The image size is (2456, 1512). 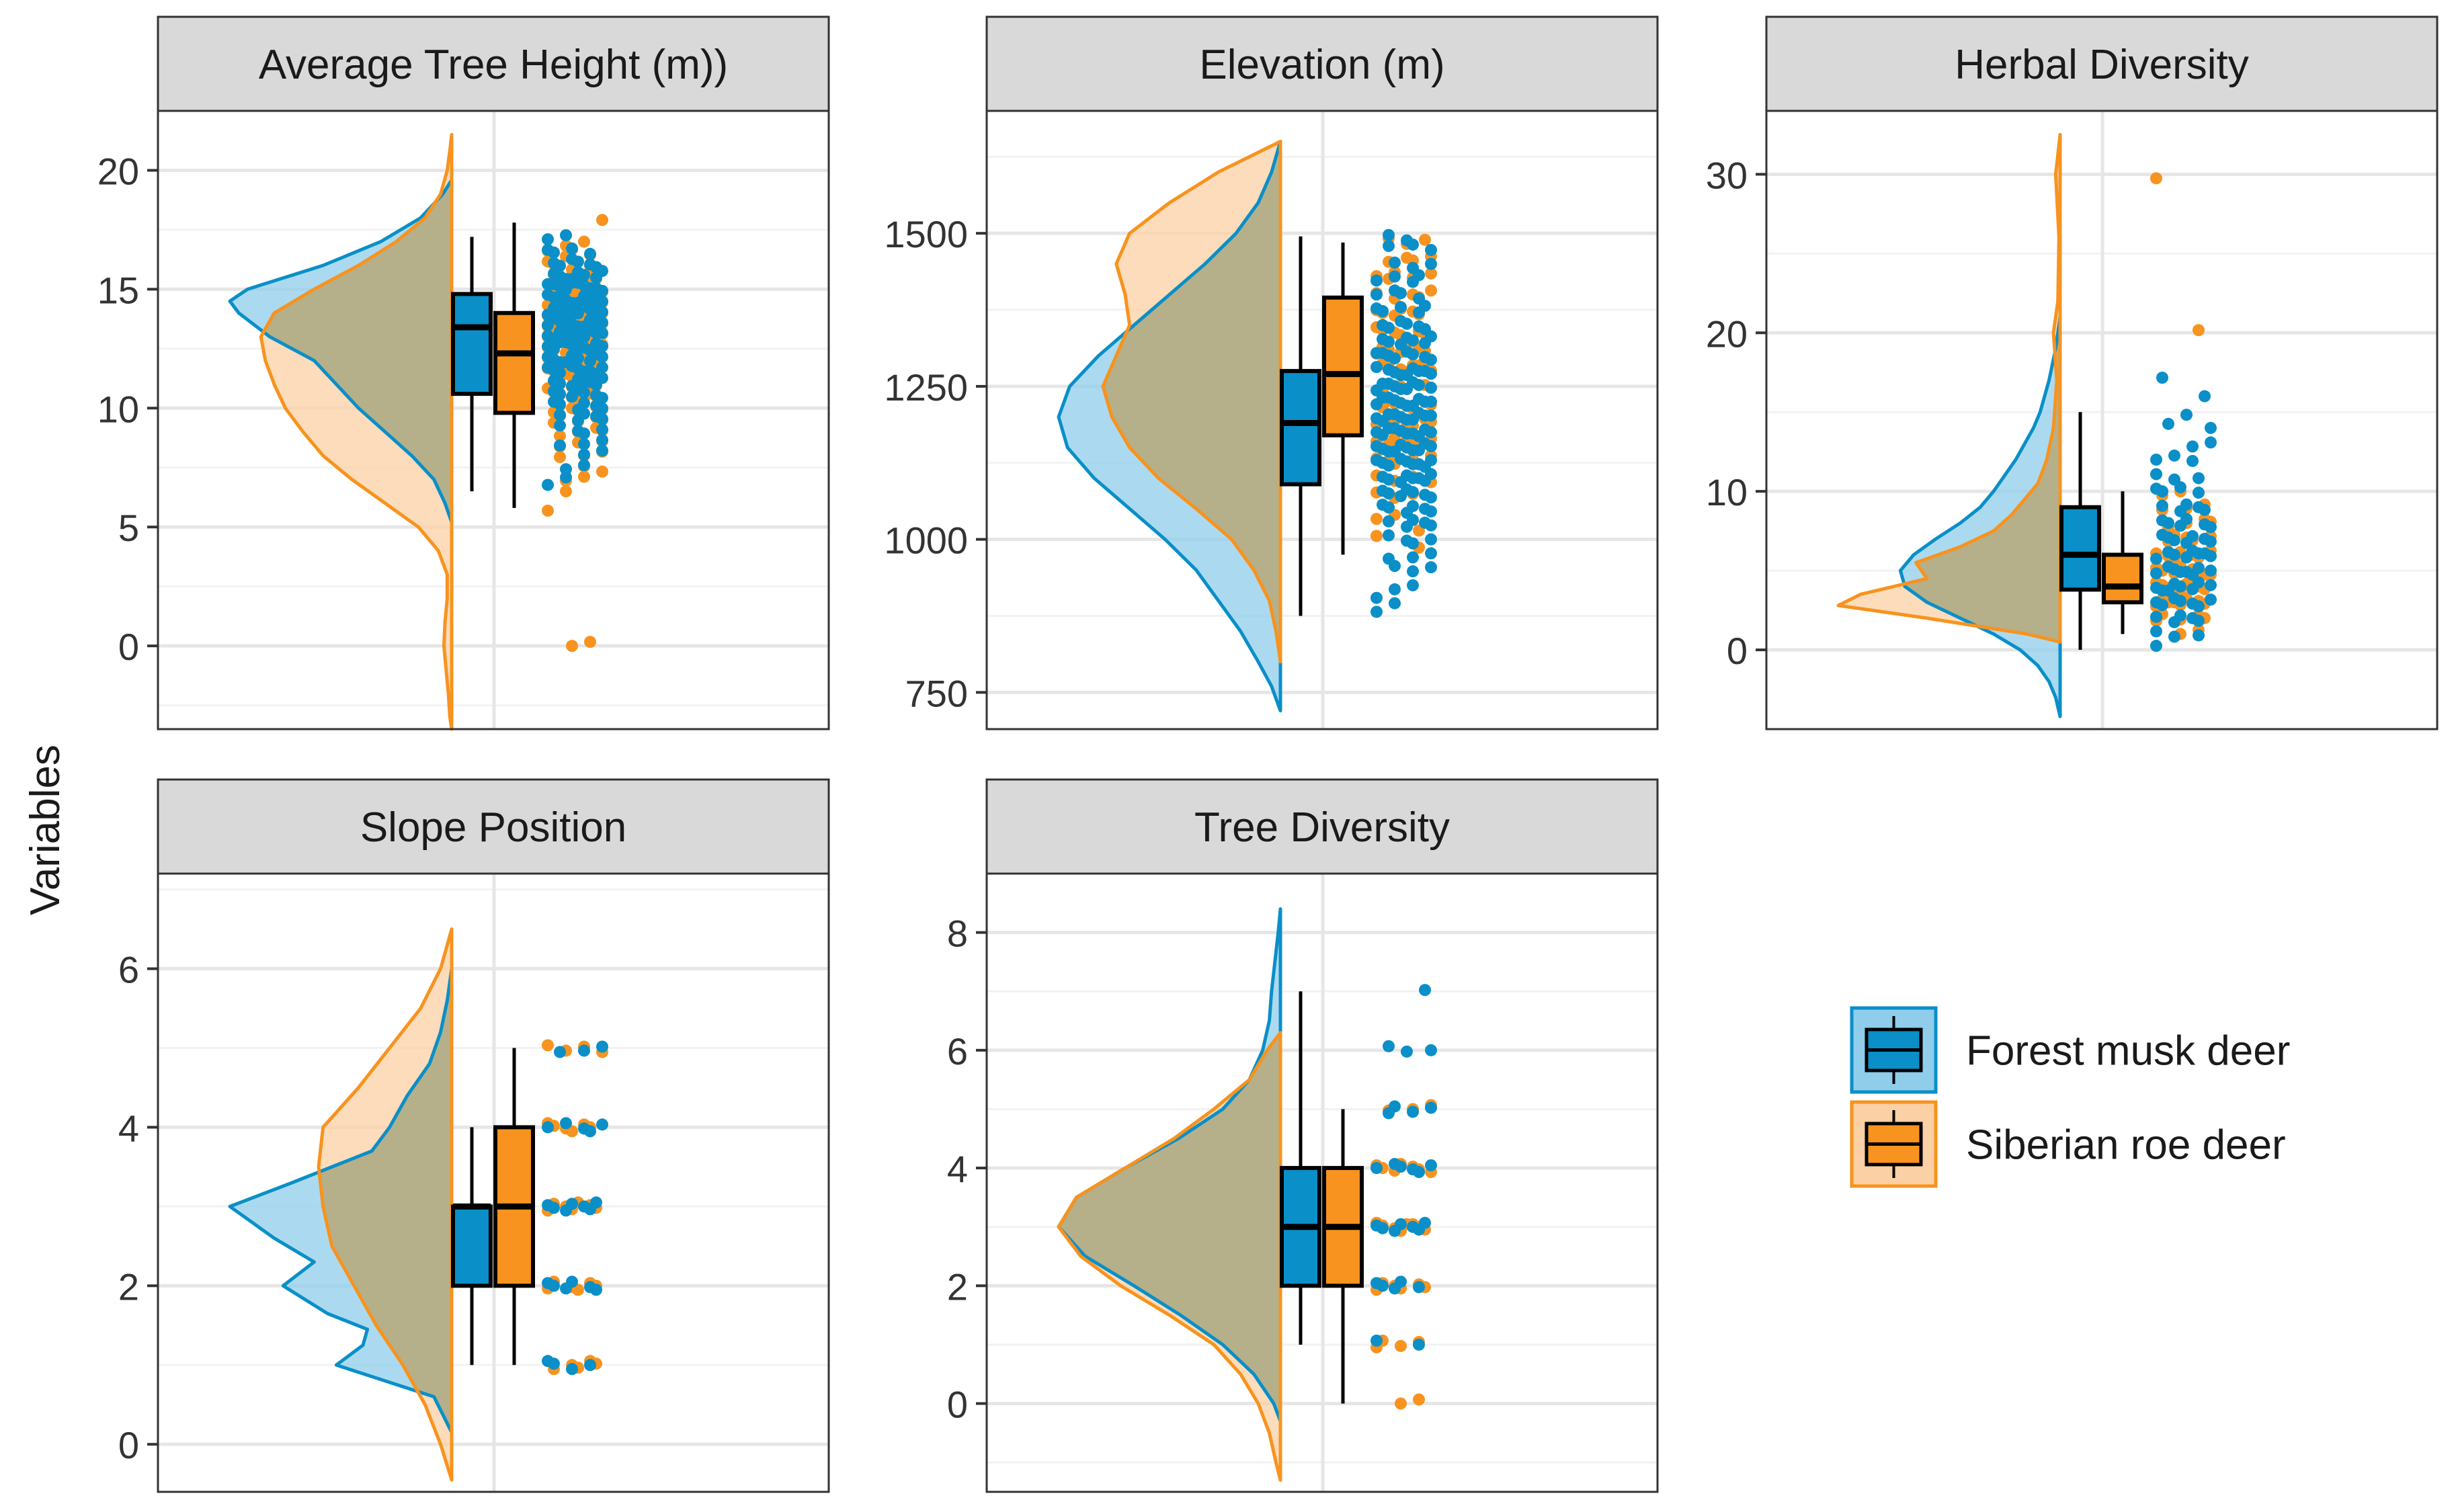 I want to click on facet-title: Average Tree Height (m)), so click(x=493, y=65).